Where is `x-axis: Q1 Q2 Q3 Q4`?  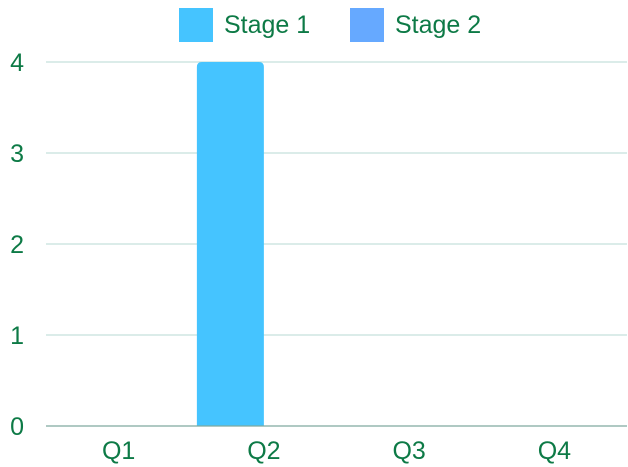
x-axis: Q1 Q2 Q3 Q4 is located at coordinates (336, 445).